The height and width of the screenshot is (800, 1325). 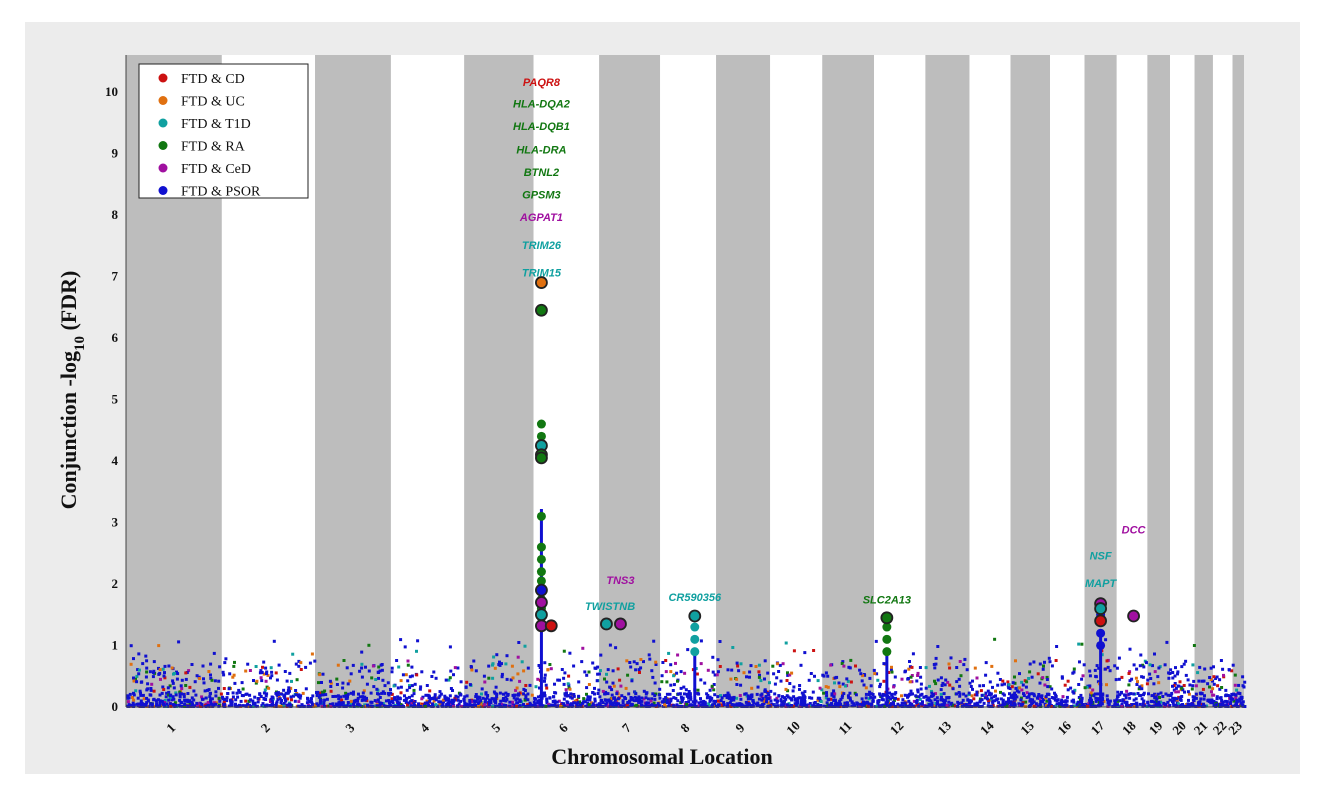 What do you see at coordinates (542, 273) in the screenshot?
I see `gene-label: TRIM15` at bounding box center [542, 273].